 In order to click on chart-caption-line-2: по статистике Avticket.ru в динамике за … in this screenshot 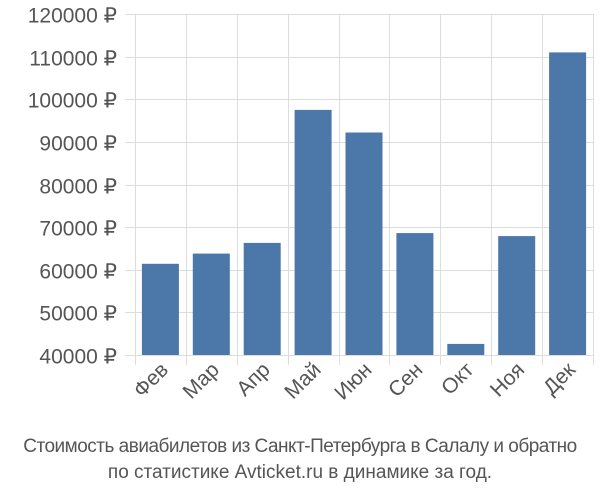, I will do `click(300, 472)`.